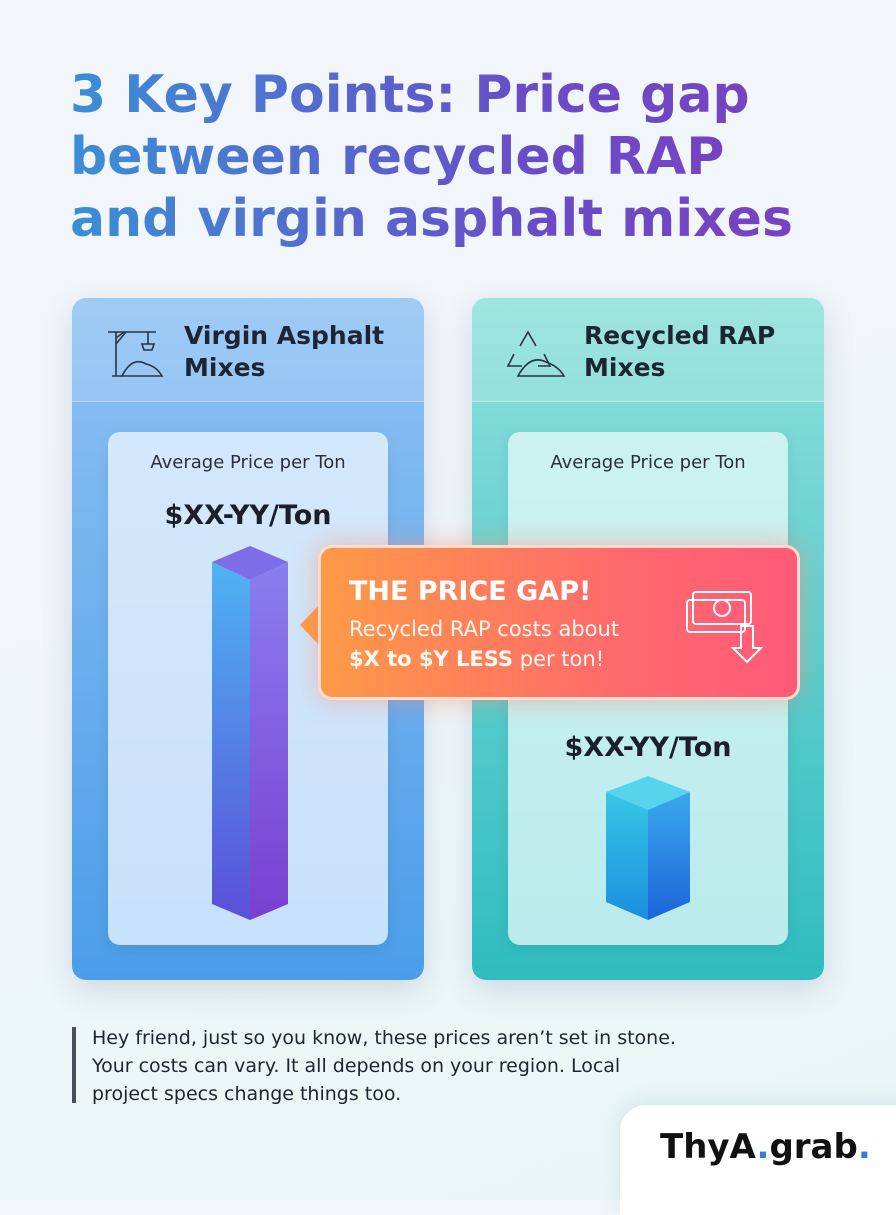 This screenshot has width=896, height=1215. What do you see at coordinates (284, 351) in the screenshot?
I see `card-title: Virgin Asphalt Mixes` at bounding box center [284, 351].